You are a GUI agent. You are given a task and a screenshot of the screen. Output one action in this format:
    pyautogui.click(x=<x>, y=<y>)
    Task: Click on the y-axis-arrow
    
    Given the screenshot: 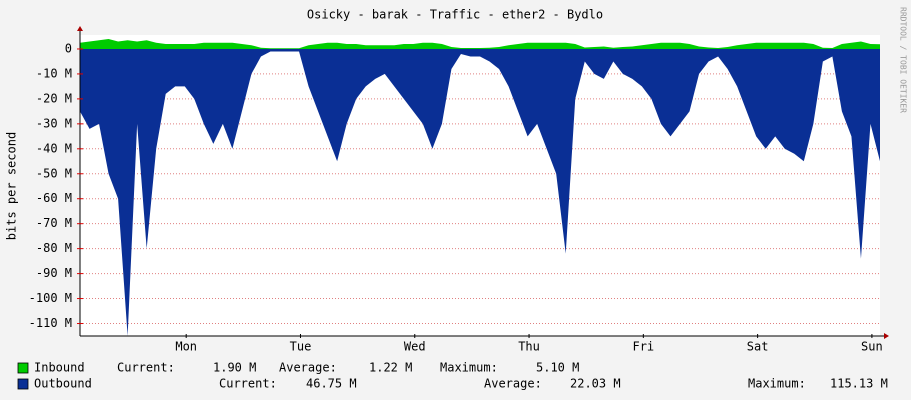 What is the action you would take?
    pyautogui.click(x=80, y=28)
    